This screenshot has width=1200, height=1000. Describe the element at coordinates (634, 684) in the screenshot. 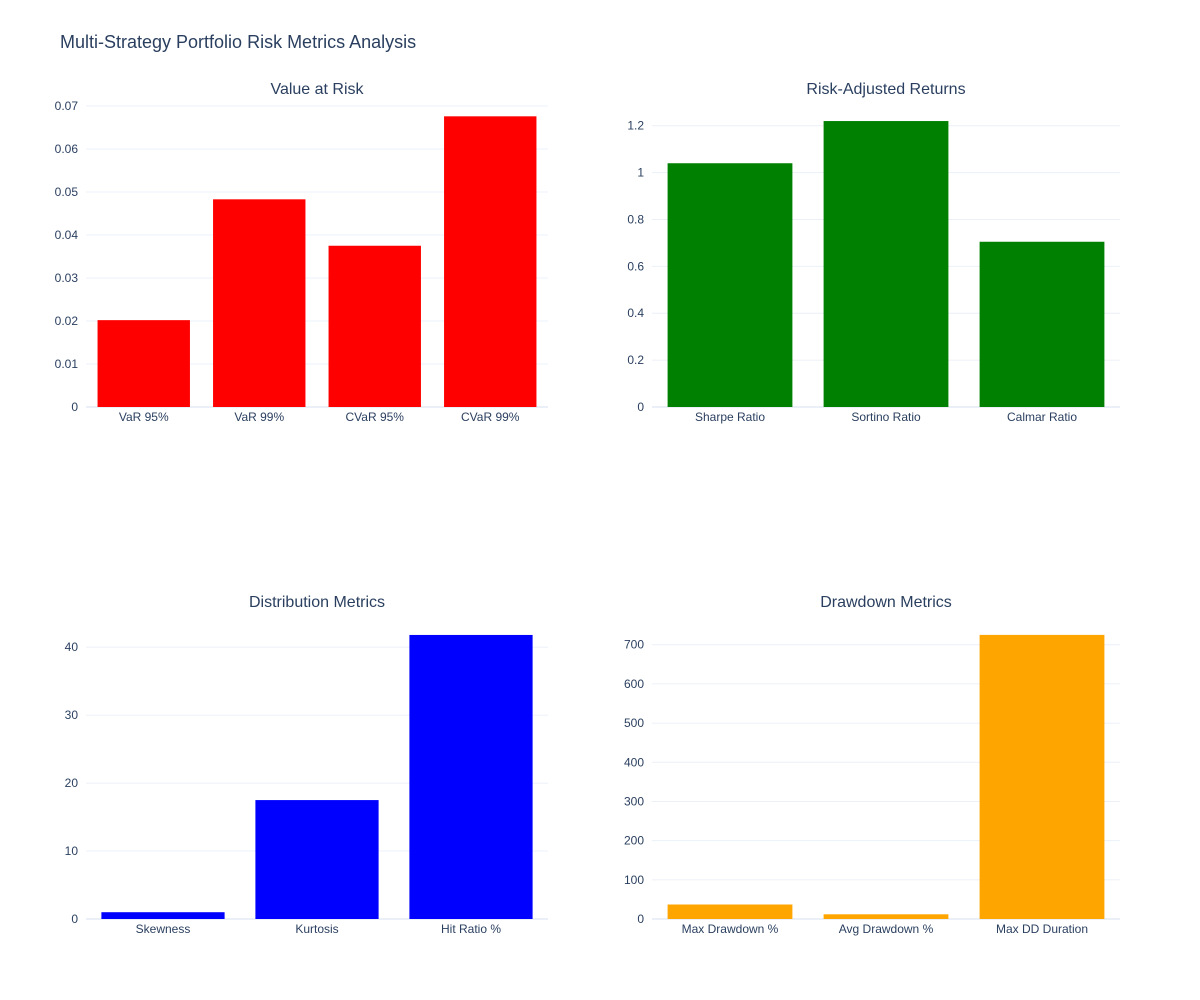

I see `y-tick-label: 600` at that location.